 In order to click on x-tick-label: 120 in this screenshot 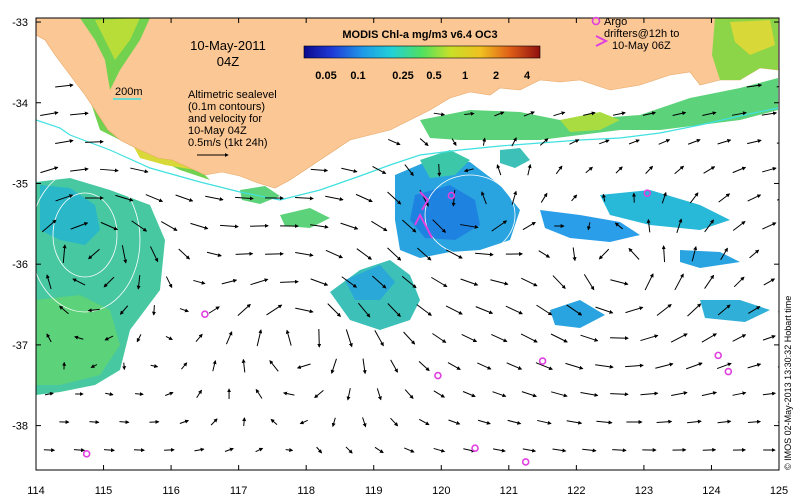, I will do `click(441, 491)`.